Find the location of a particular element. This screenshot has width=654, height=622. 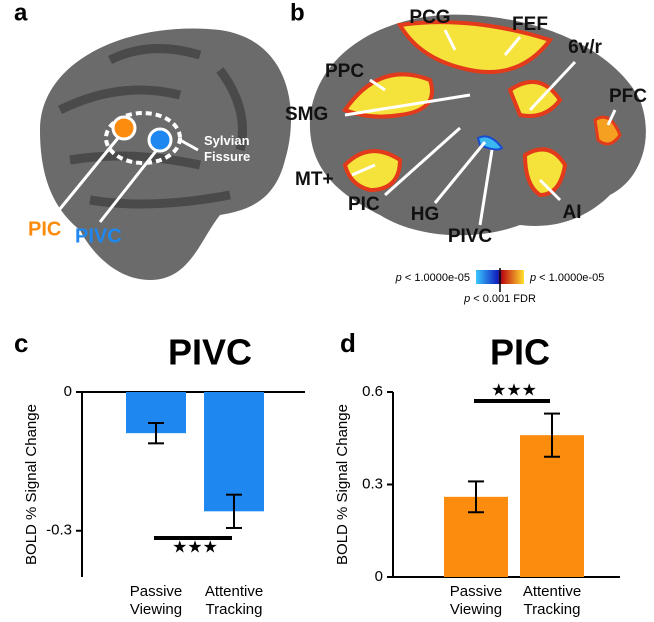

colorbar-label: p < 0.001 FDR is located at coordinates (499, 299).